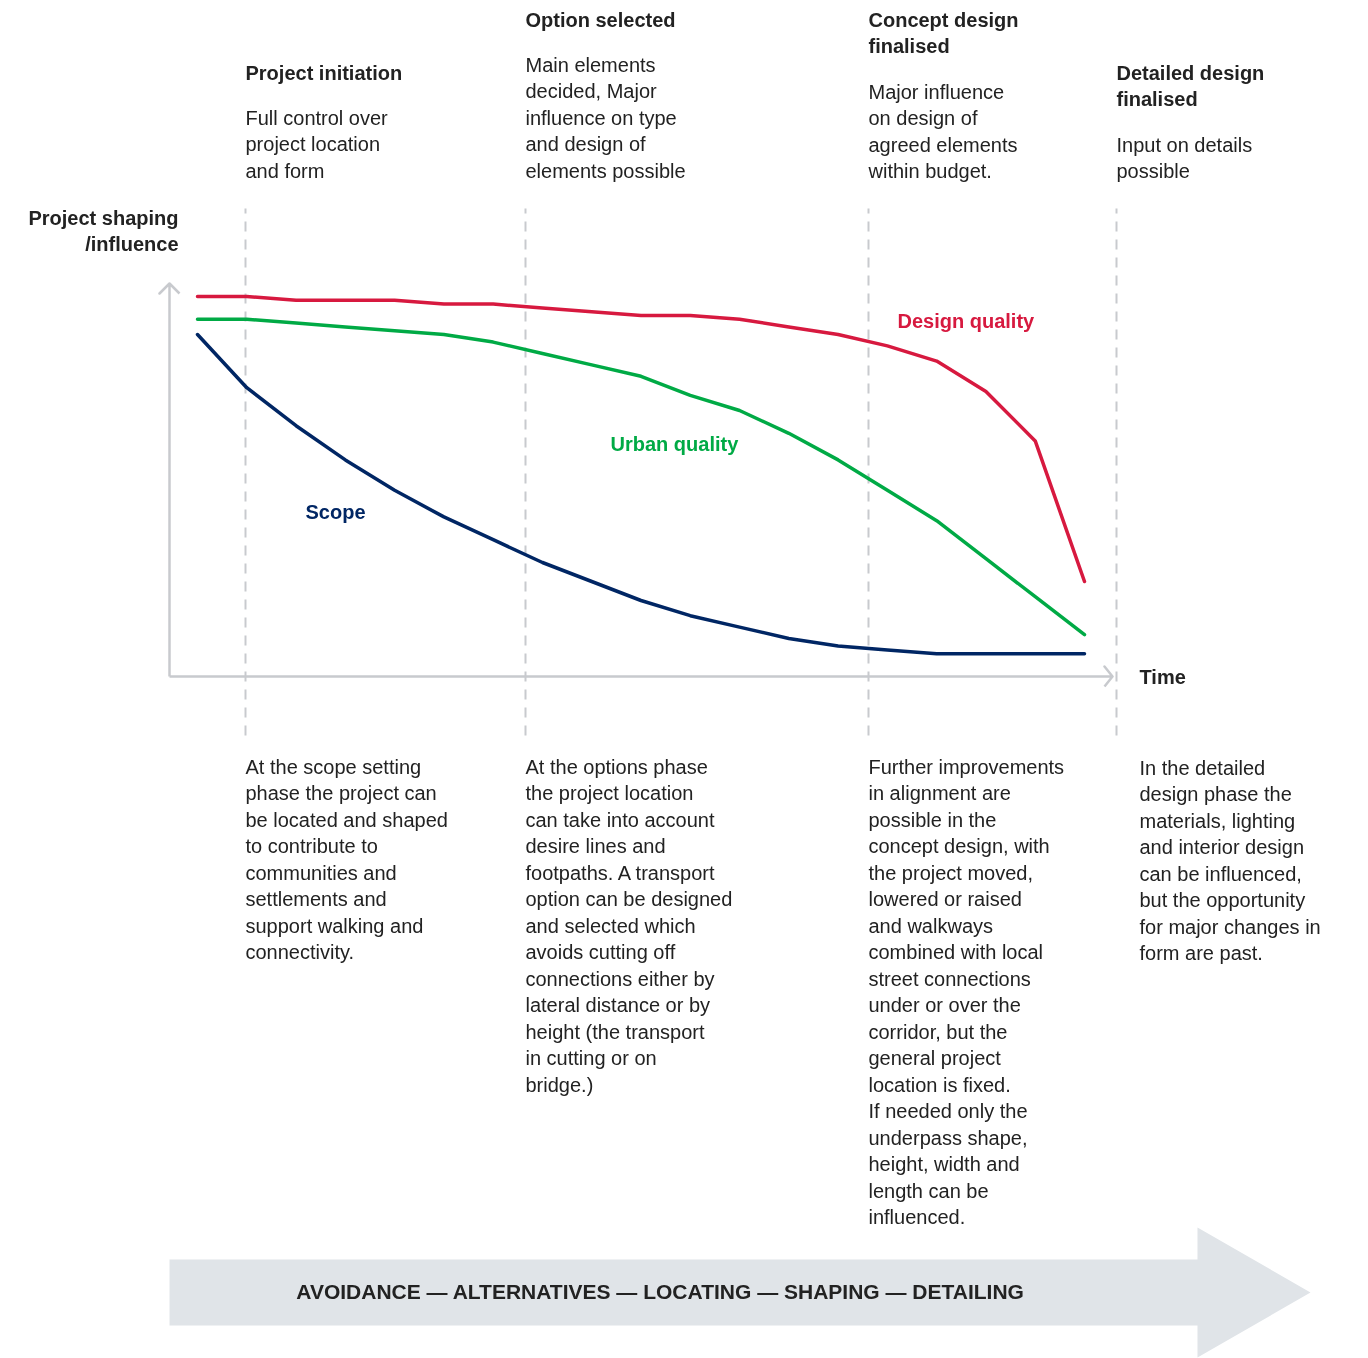 This screenshot has height=1358, width=1368. What do you see at coordinates (942, 131) in the screenshot?
I see `text: Major influence on design of agreed elements within budget.` at bounding box center [942, 131].